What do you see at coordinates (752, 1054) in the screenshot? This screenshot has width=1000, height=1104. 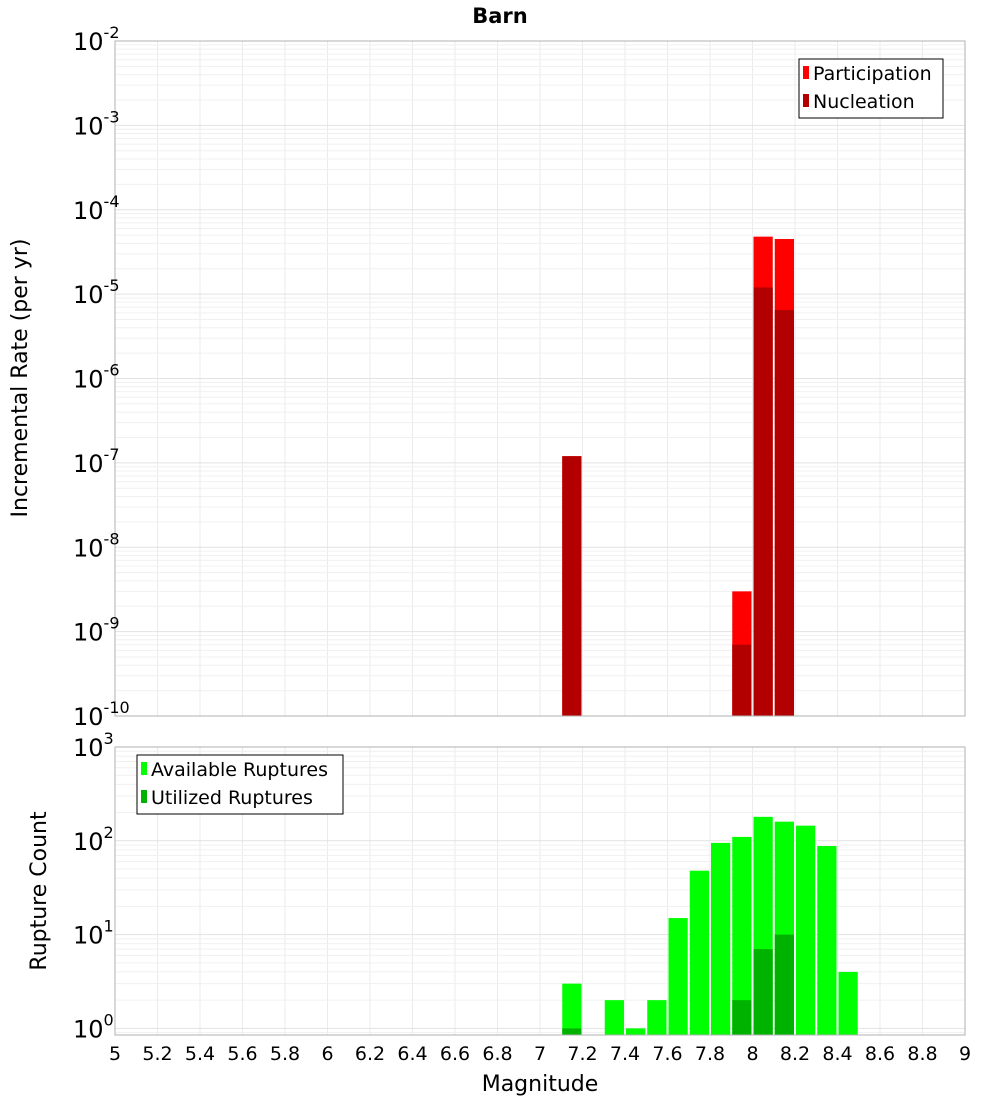 I see `x-tick-label: 8` at bounding box center [752, 1054].